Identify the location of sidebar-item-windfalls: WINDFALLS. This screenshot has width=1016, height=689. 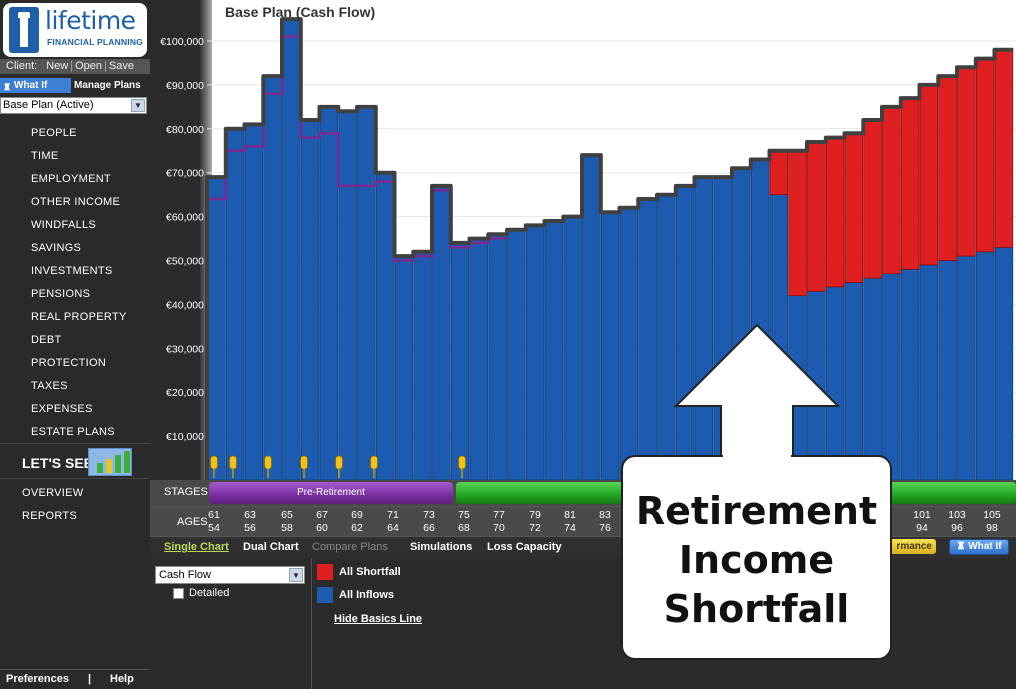
(64, 225).